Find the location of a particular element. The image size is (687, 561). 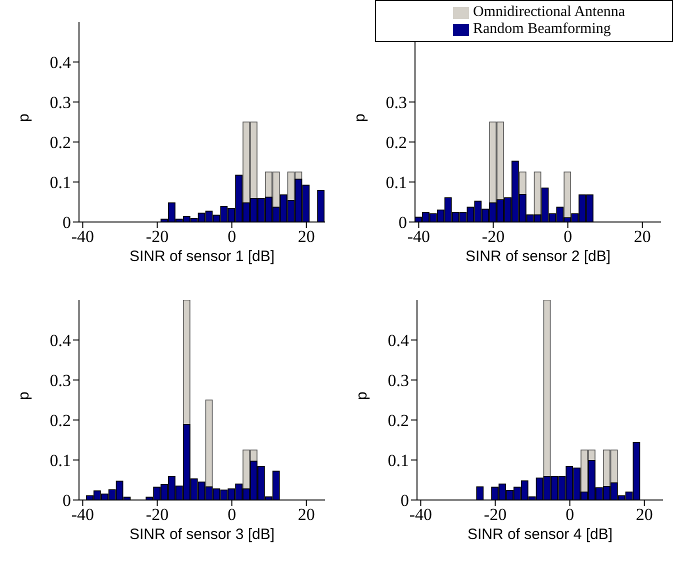

x-axis-title: SINR of sensor 1 [dB] is located at coordinates (202, 256).